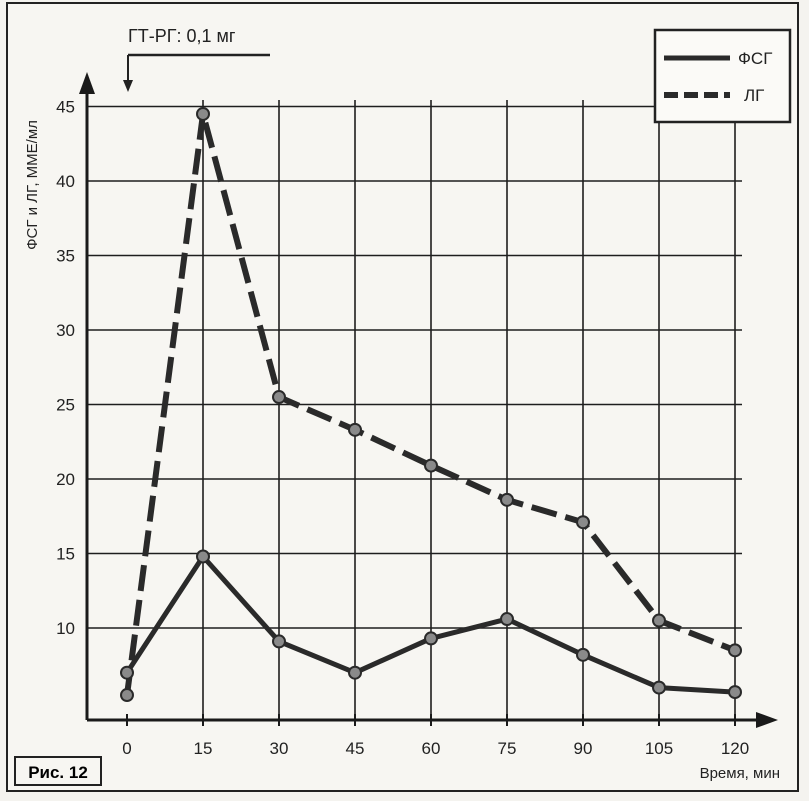 This screenshot has width=809, height=801. What do you see at coordinates (203, 748) in the screenshot?
I see `x-tick-label: 15` at bounding box center [203, 748].